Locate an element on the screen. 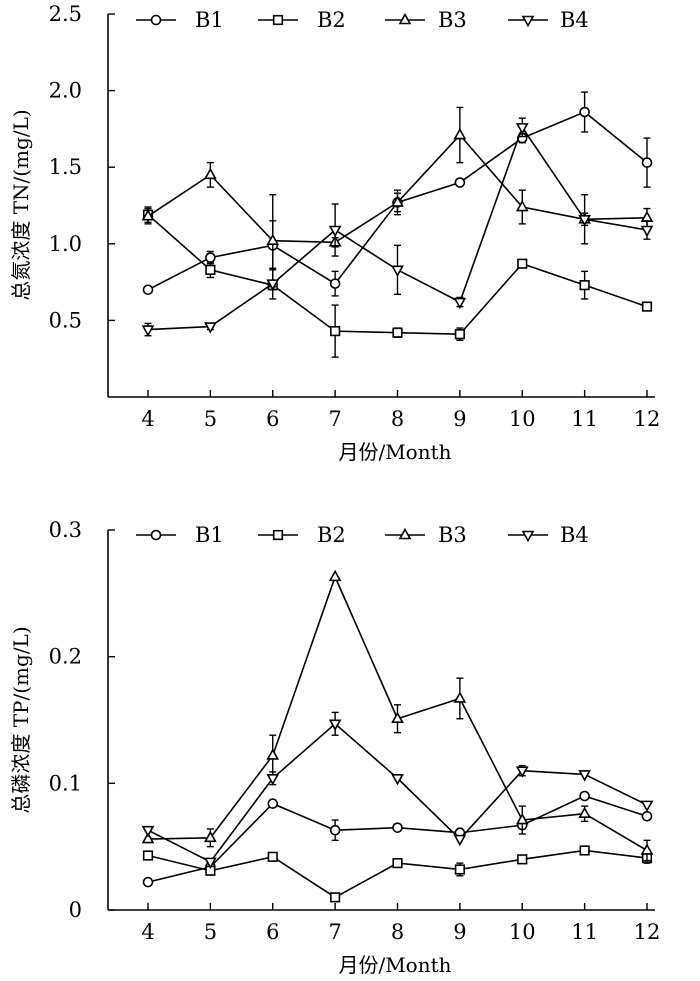 This screenshot has width=700, height=981. series-line-B1 is located at coordinates (397, 839).